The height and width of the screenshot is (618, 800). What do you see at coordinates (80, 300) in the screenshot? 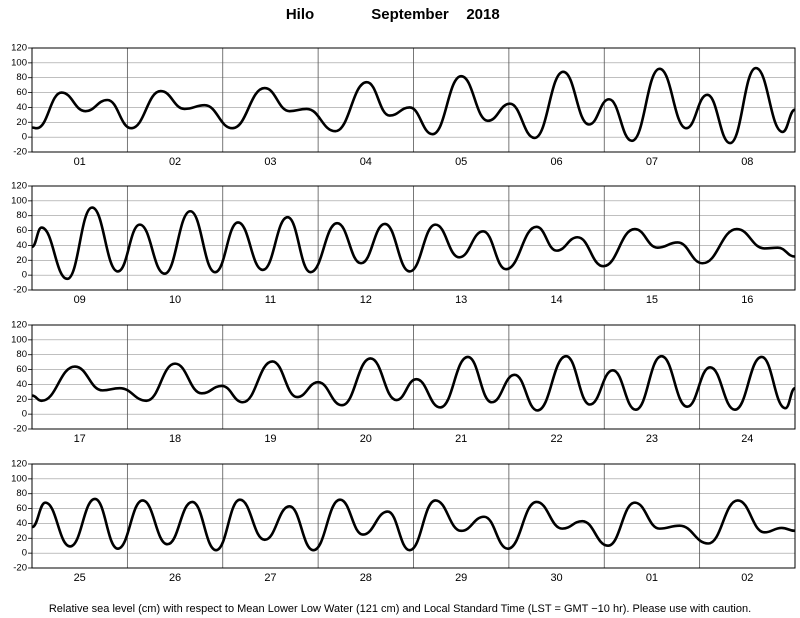
I see `day-label: 09` at bounding box center [80, 300].